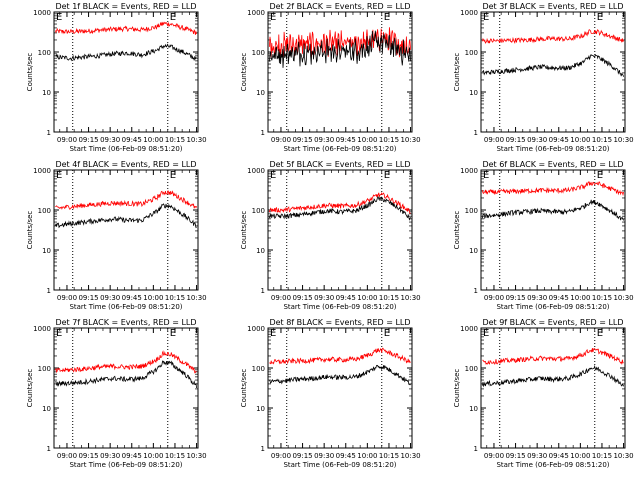  Describe the element at coordinates (552, 322) in the screenshot. I see `panel-title: Det 9f BLACK = Events, RED = LLD` at that location.